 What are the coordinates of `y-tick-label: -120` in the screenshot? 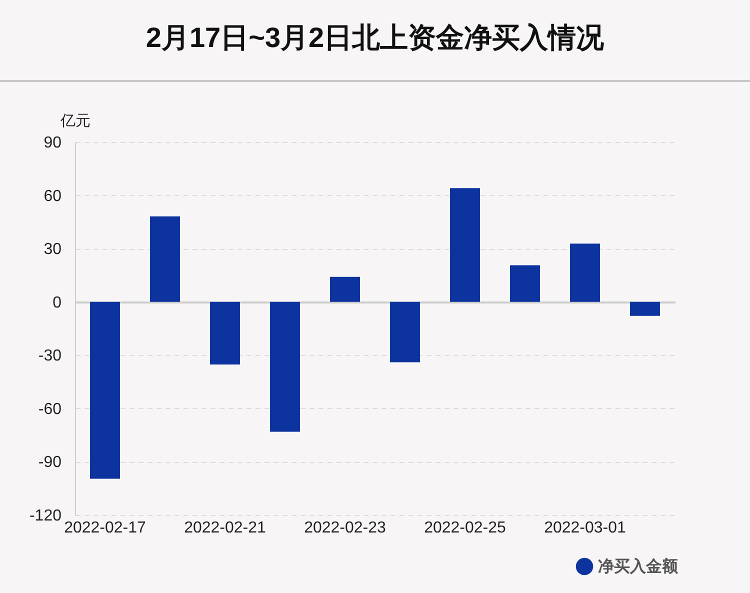 It's located at (45, 516).